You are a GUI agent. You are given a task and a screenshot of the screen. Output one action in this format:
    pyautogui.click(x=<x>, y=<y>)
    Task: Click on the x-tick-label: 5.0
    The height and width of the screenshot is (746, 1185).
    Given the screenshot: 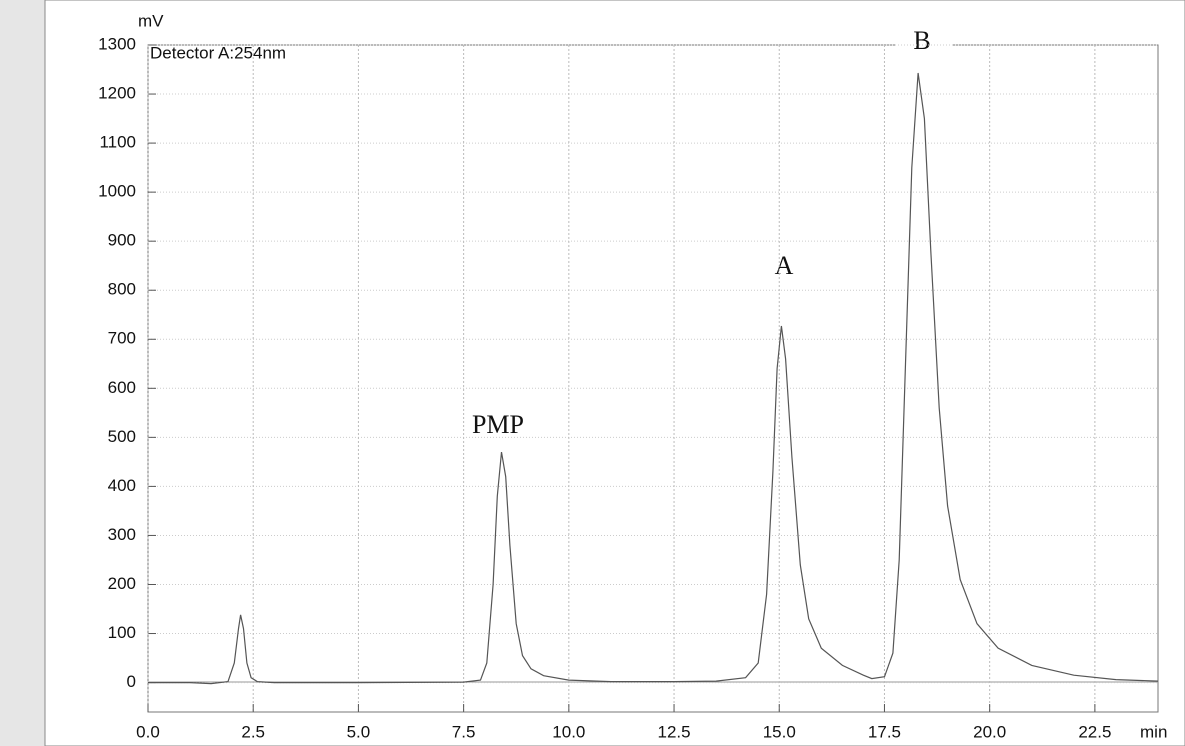 What is the action you would take?
    pyautogui.click(x=359, y=731)
    